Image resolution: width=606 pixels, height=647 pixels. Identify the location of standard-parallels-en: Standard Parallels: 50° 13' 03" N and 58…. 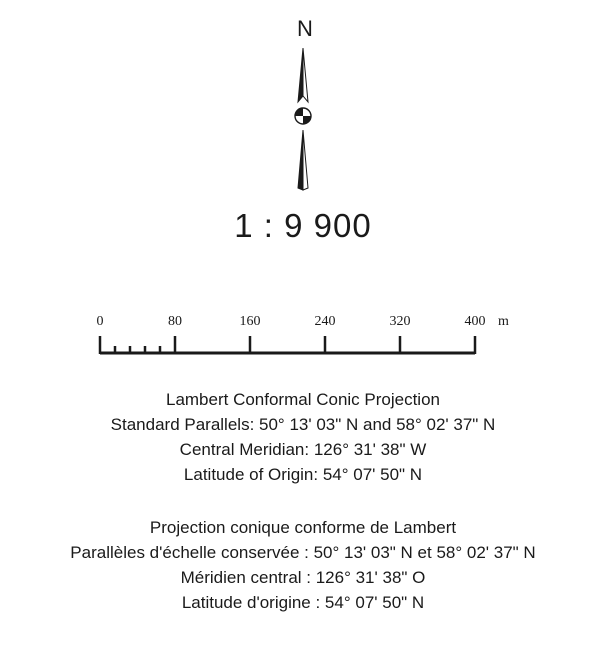
(303, 424).